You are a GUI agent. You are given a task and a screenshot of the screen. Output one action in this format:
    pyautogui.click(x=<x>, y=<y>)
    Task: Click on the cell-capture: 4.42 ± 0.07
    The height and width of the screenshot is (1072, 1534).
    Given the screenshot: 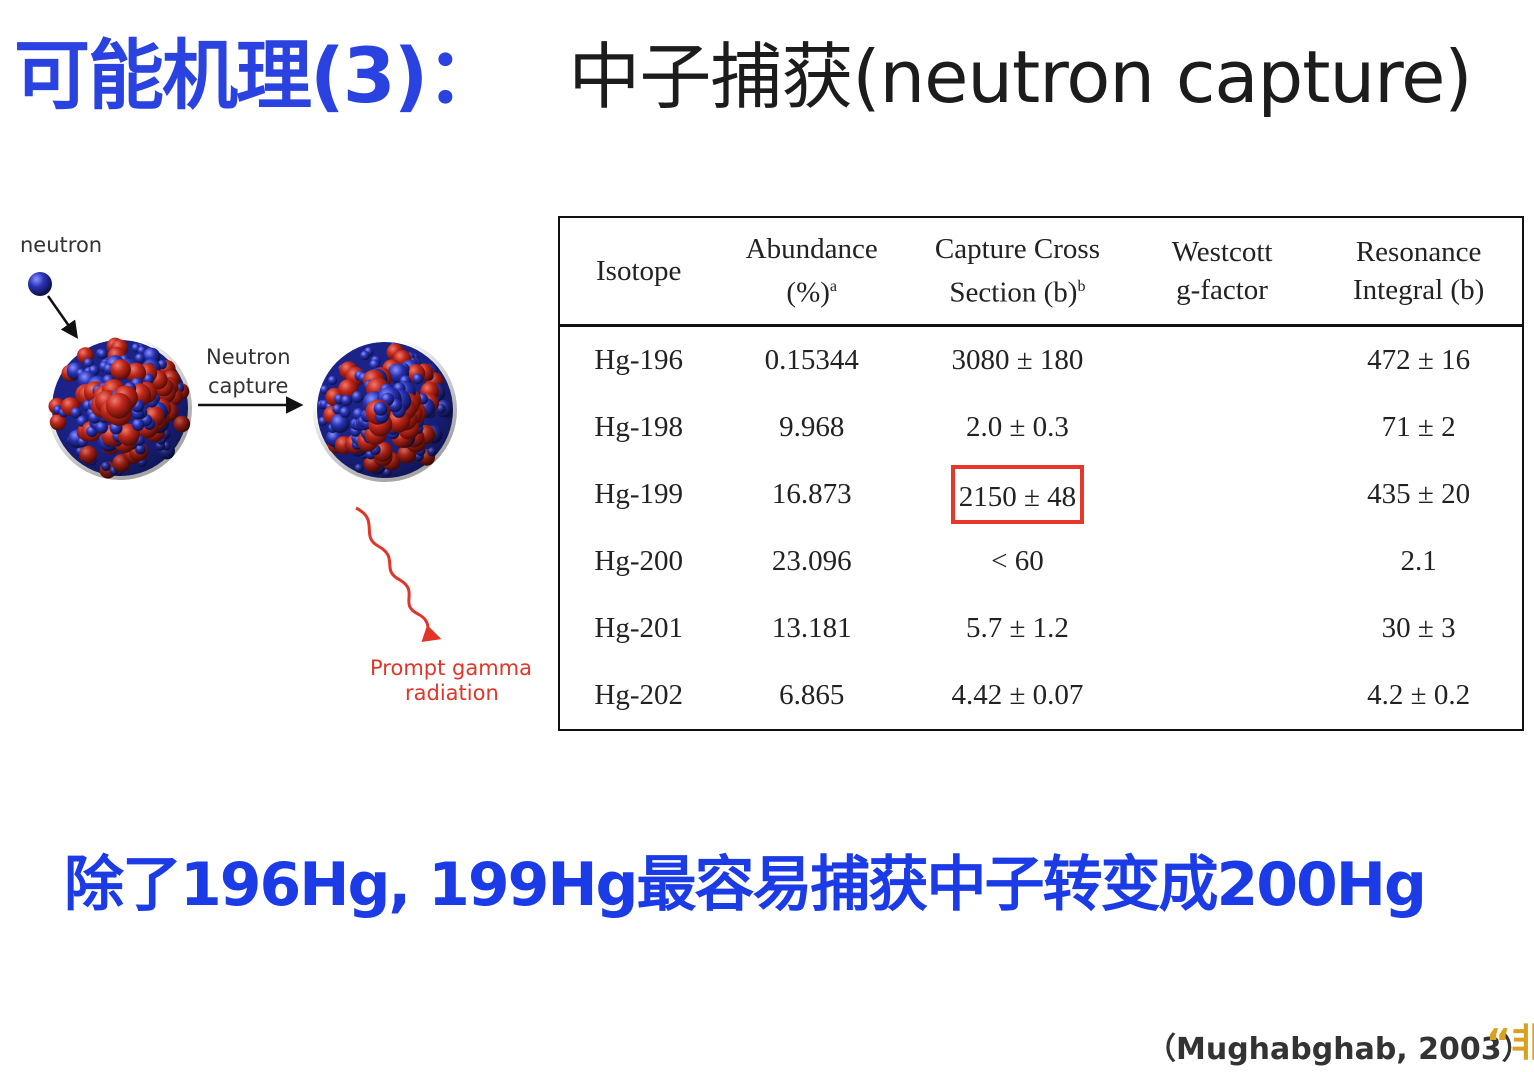 What is the action you would take?
    pyautogui.click(x=1017, y=695)
    